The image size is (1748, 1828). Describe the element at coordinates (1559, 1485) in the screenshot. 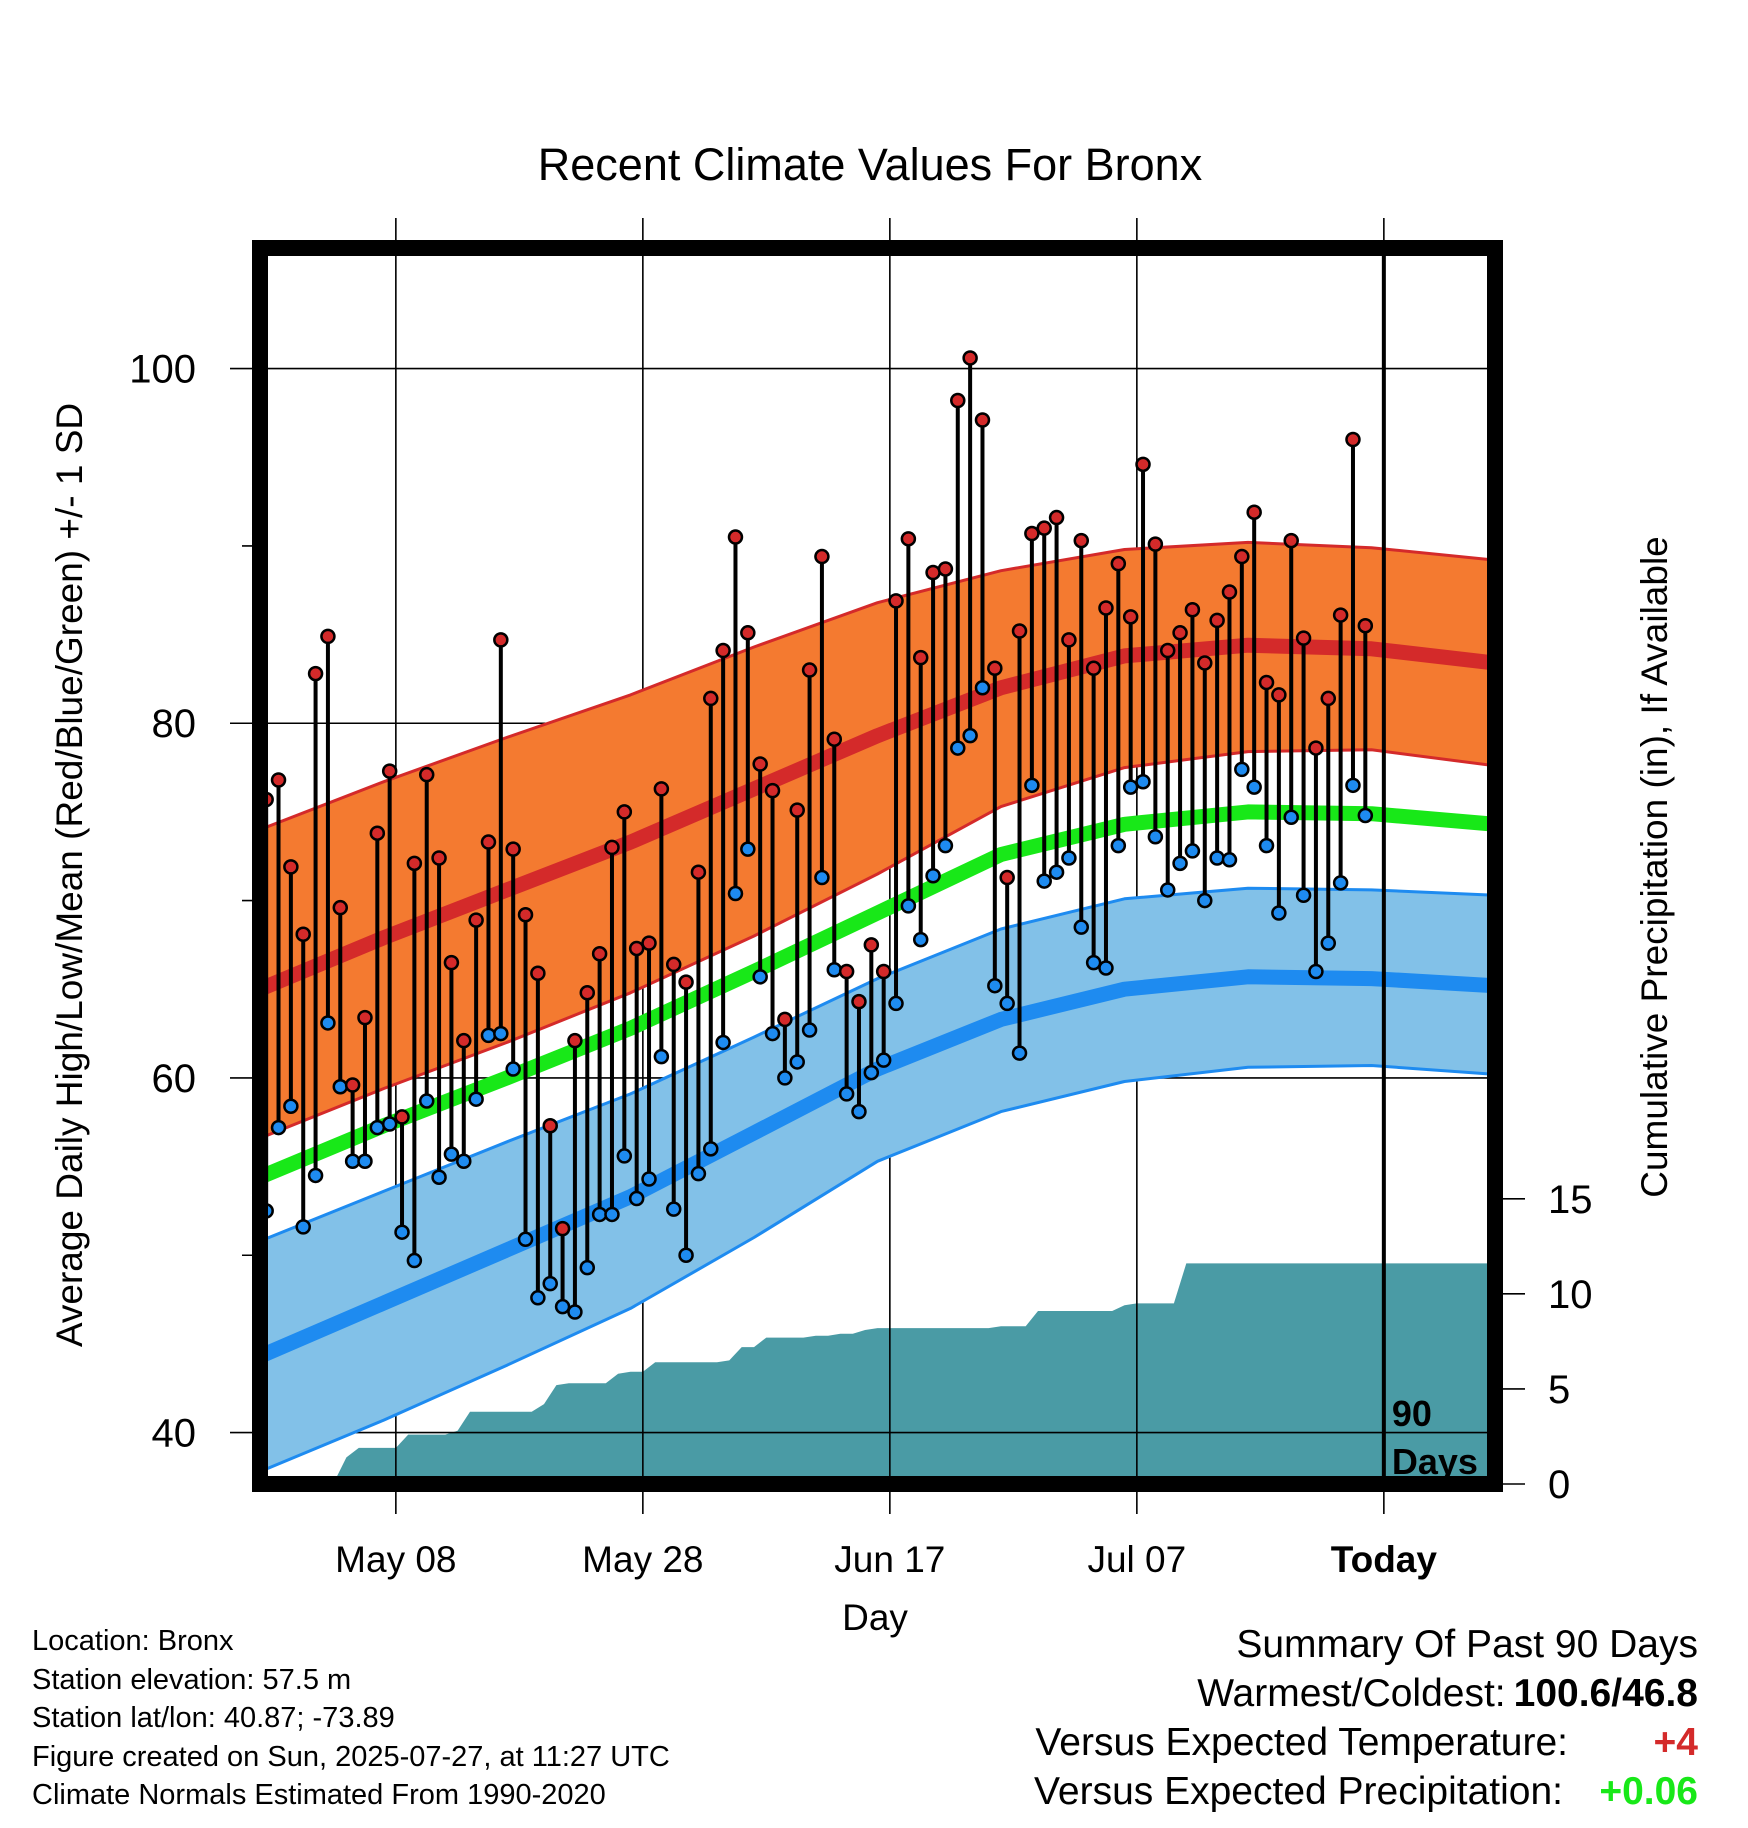

I see `y2-tick-label: 0` at that location.